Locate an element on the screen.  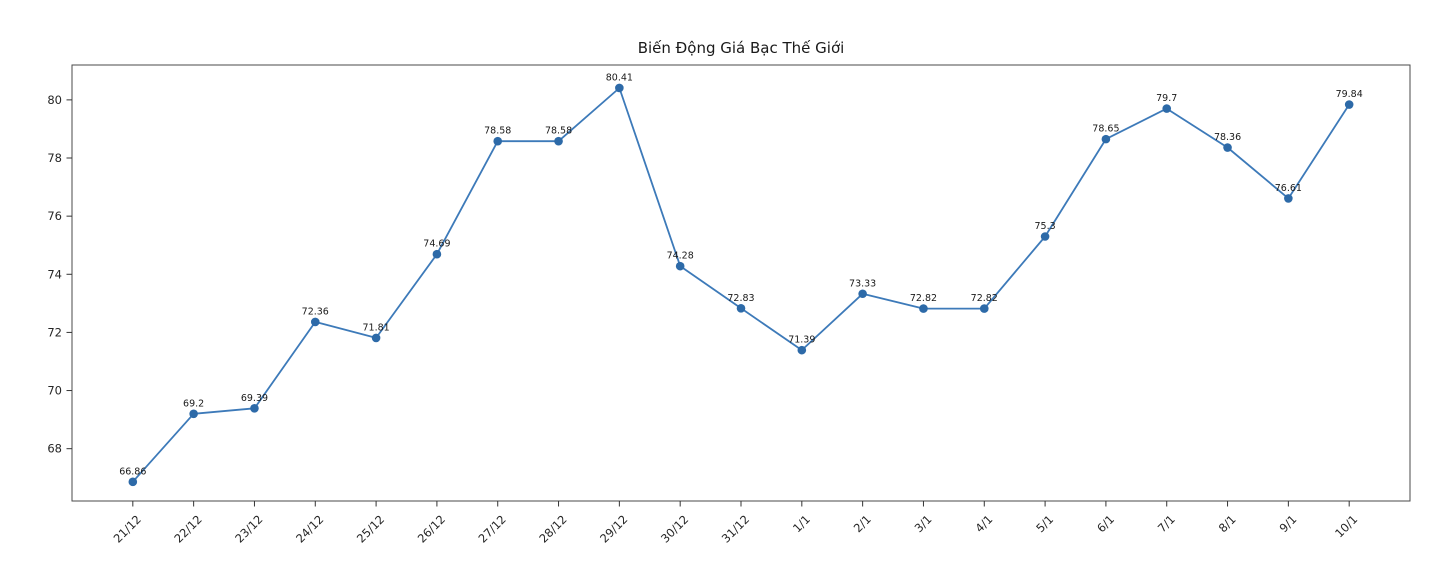
data-point-label: 72.36 is located at coordinates (315, 311).